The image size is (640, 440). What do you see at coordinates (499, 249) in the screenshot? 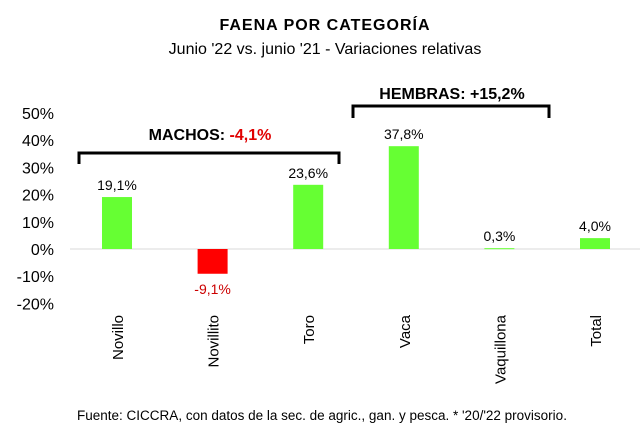
I see `bar-vaquillona` at bounding box center [499, 249].